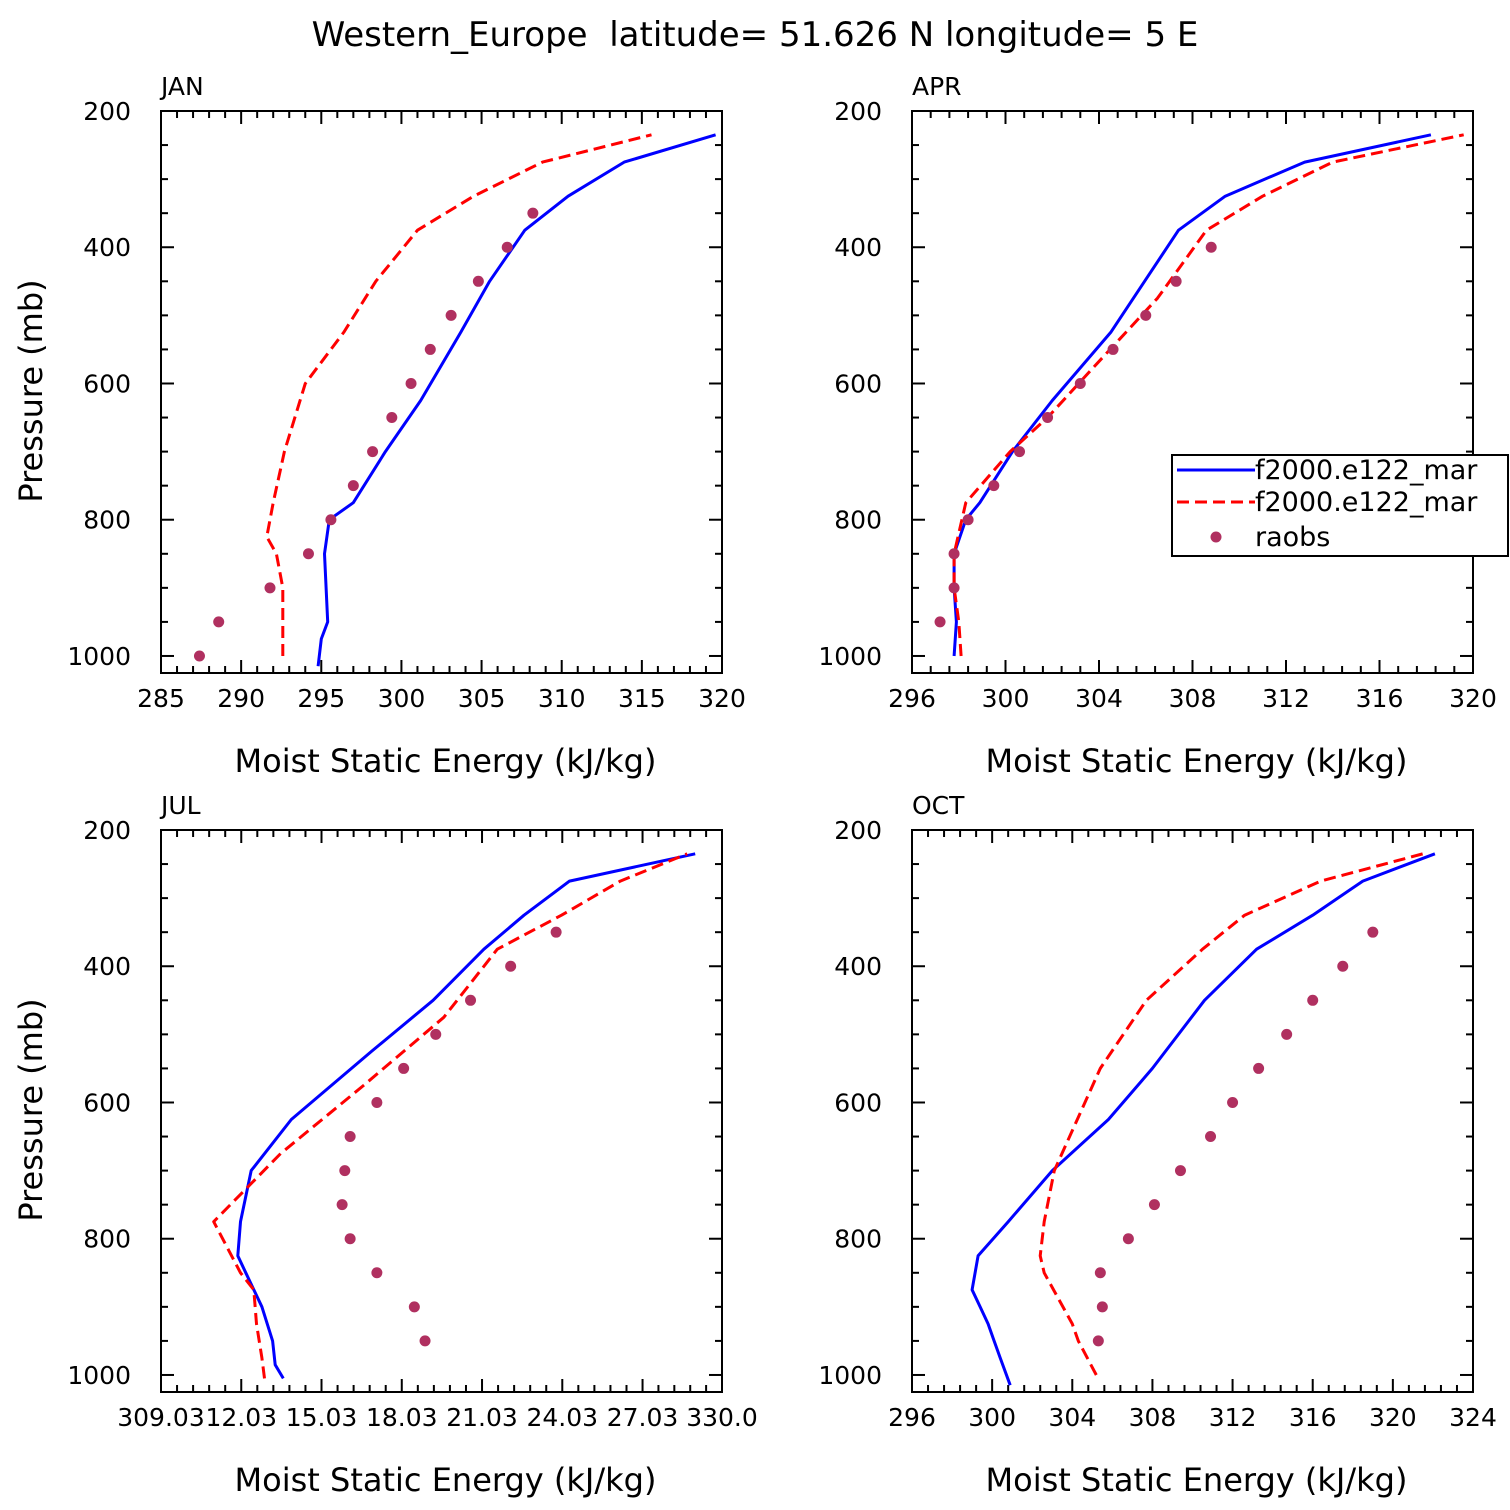 The width and height of the screenshot is (1510, 1510). What do you see at coordinates (1473, 1417) in the screenshot?
I see `x-tick-label: 324` at bounding box center [1473, 1417].